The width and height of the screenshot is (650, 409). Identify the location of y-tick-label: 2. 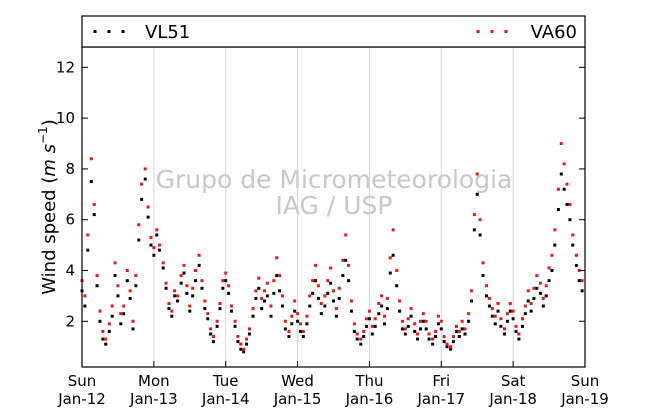
(70, 321).